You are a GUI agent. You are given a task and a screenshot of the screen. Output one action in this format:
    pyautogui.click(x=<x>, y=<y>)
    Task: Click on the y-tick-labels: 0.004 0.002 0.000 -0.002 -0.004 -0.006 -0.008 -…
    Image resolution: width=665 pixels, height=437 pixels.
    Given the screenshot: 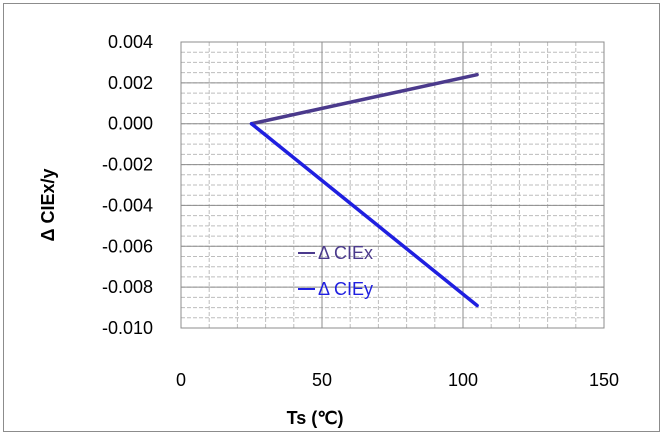 What is the action you would take?
    pyautogui.click(x=127, y=185)
    